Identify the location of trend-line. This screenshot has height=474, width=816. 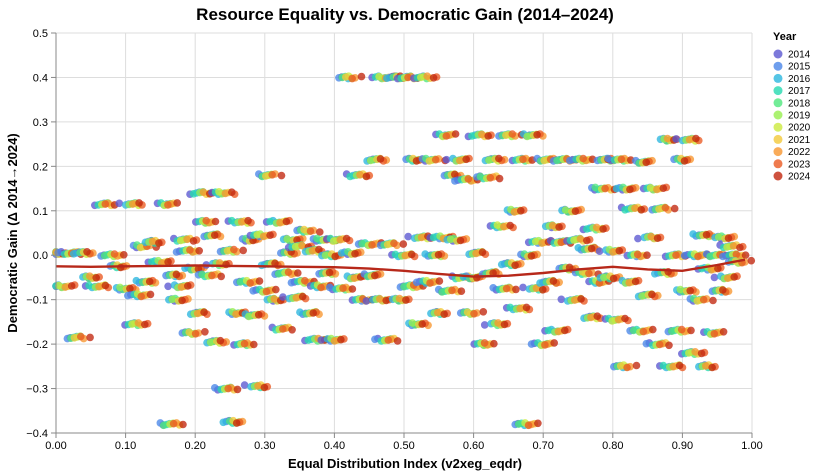
(400, 268).